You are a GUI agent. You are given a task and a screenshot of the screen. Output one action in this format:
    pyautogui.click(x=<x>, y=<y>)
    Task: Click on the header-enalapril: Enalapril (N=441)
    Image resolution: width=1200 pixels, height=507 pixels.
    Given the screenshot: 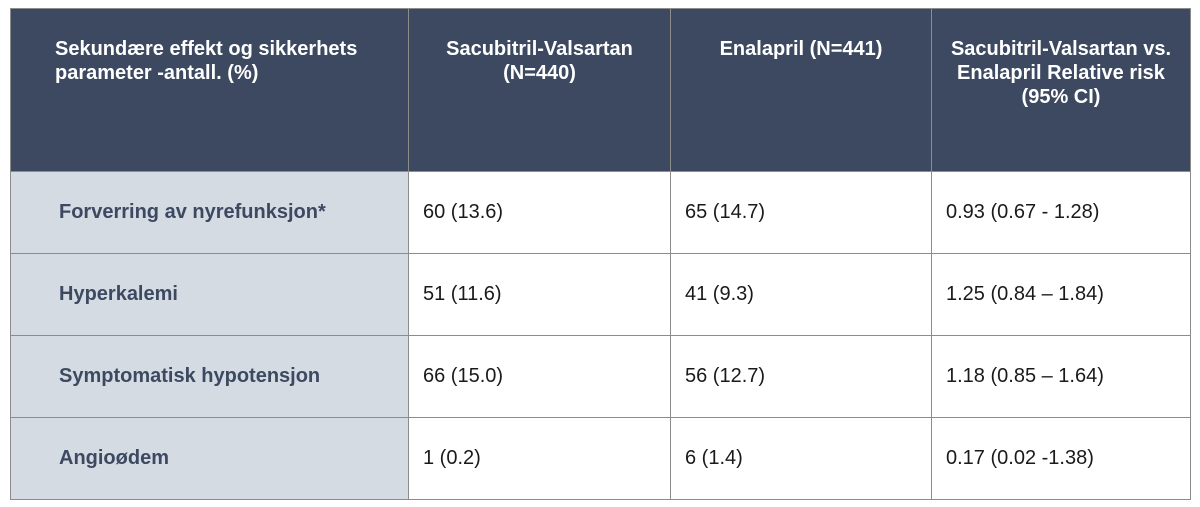 What is the action you would take?
    pyautogui.click(x=801, y=90)
    